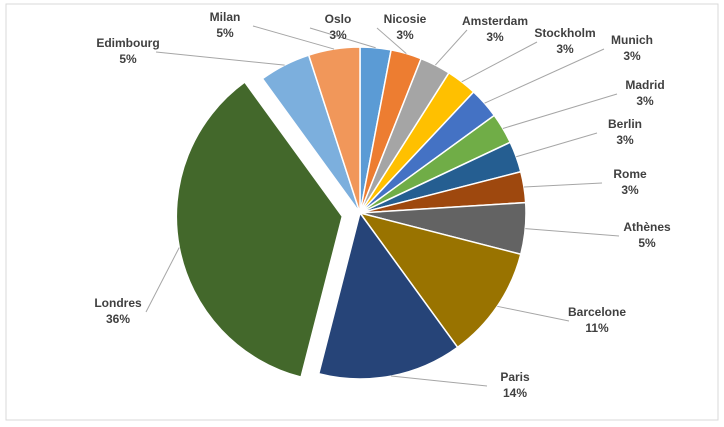 This screenshot has height=427, width=724. Describe the element at coordinates (630, 174) in the screenshot. I see `data-label-name: Rome` at that location.